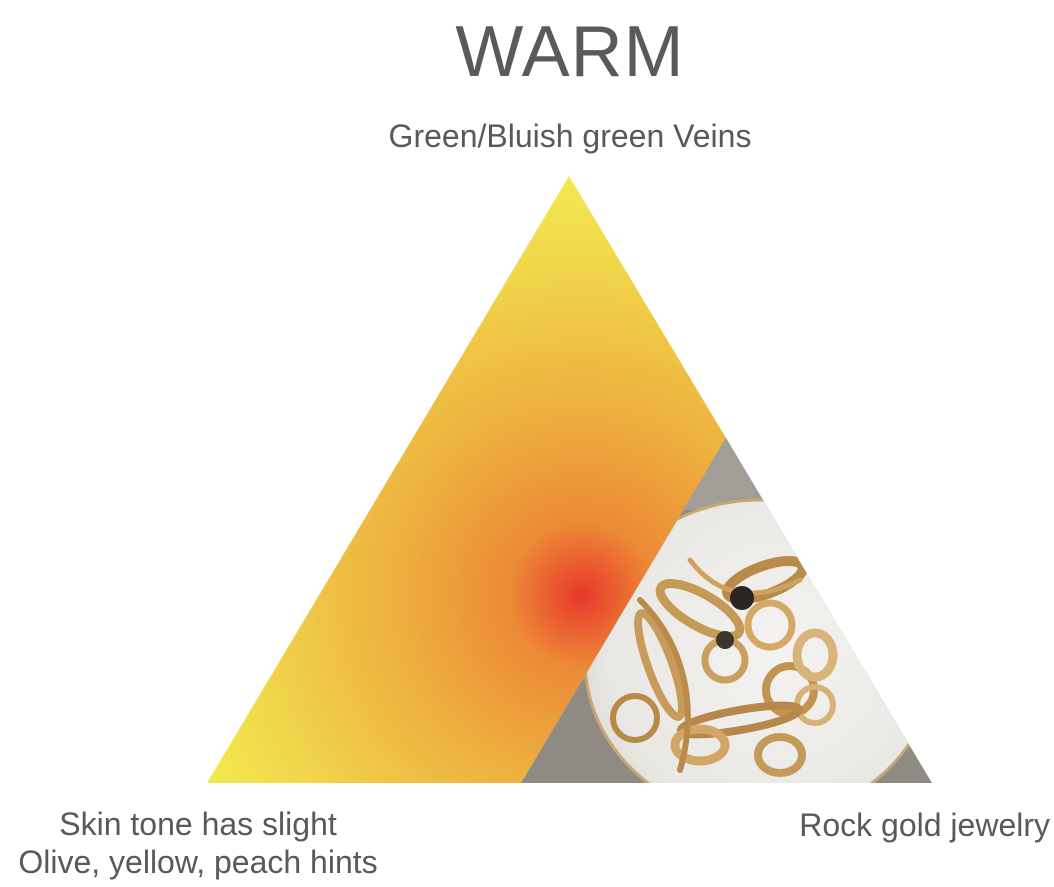 This screenshot has height=887, width=1054. Describe the element at coordinates (924, 825) in the screenshot. I see `bottom-right-vertex-label: Rock gold jewelry` at that location.